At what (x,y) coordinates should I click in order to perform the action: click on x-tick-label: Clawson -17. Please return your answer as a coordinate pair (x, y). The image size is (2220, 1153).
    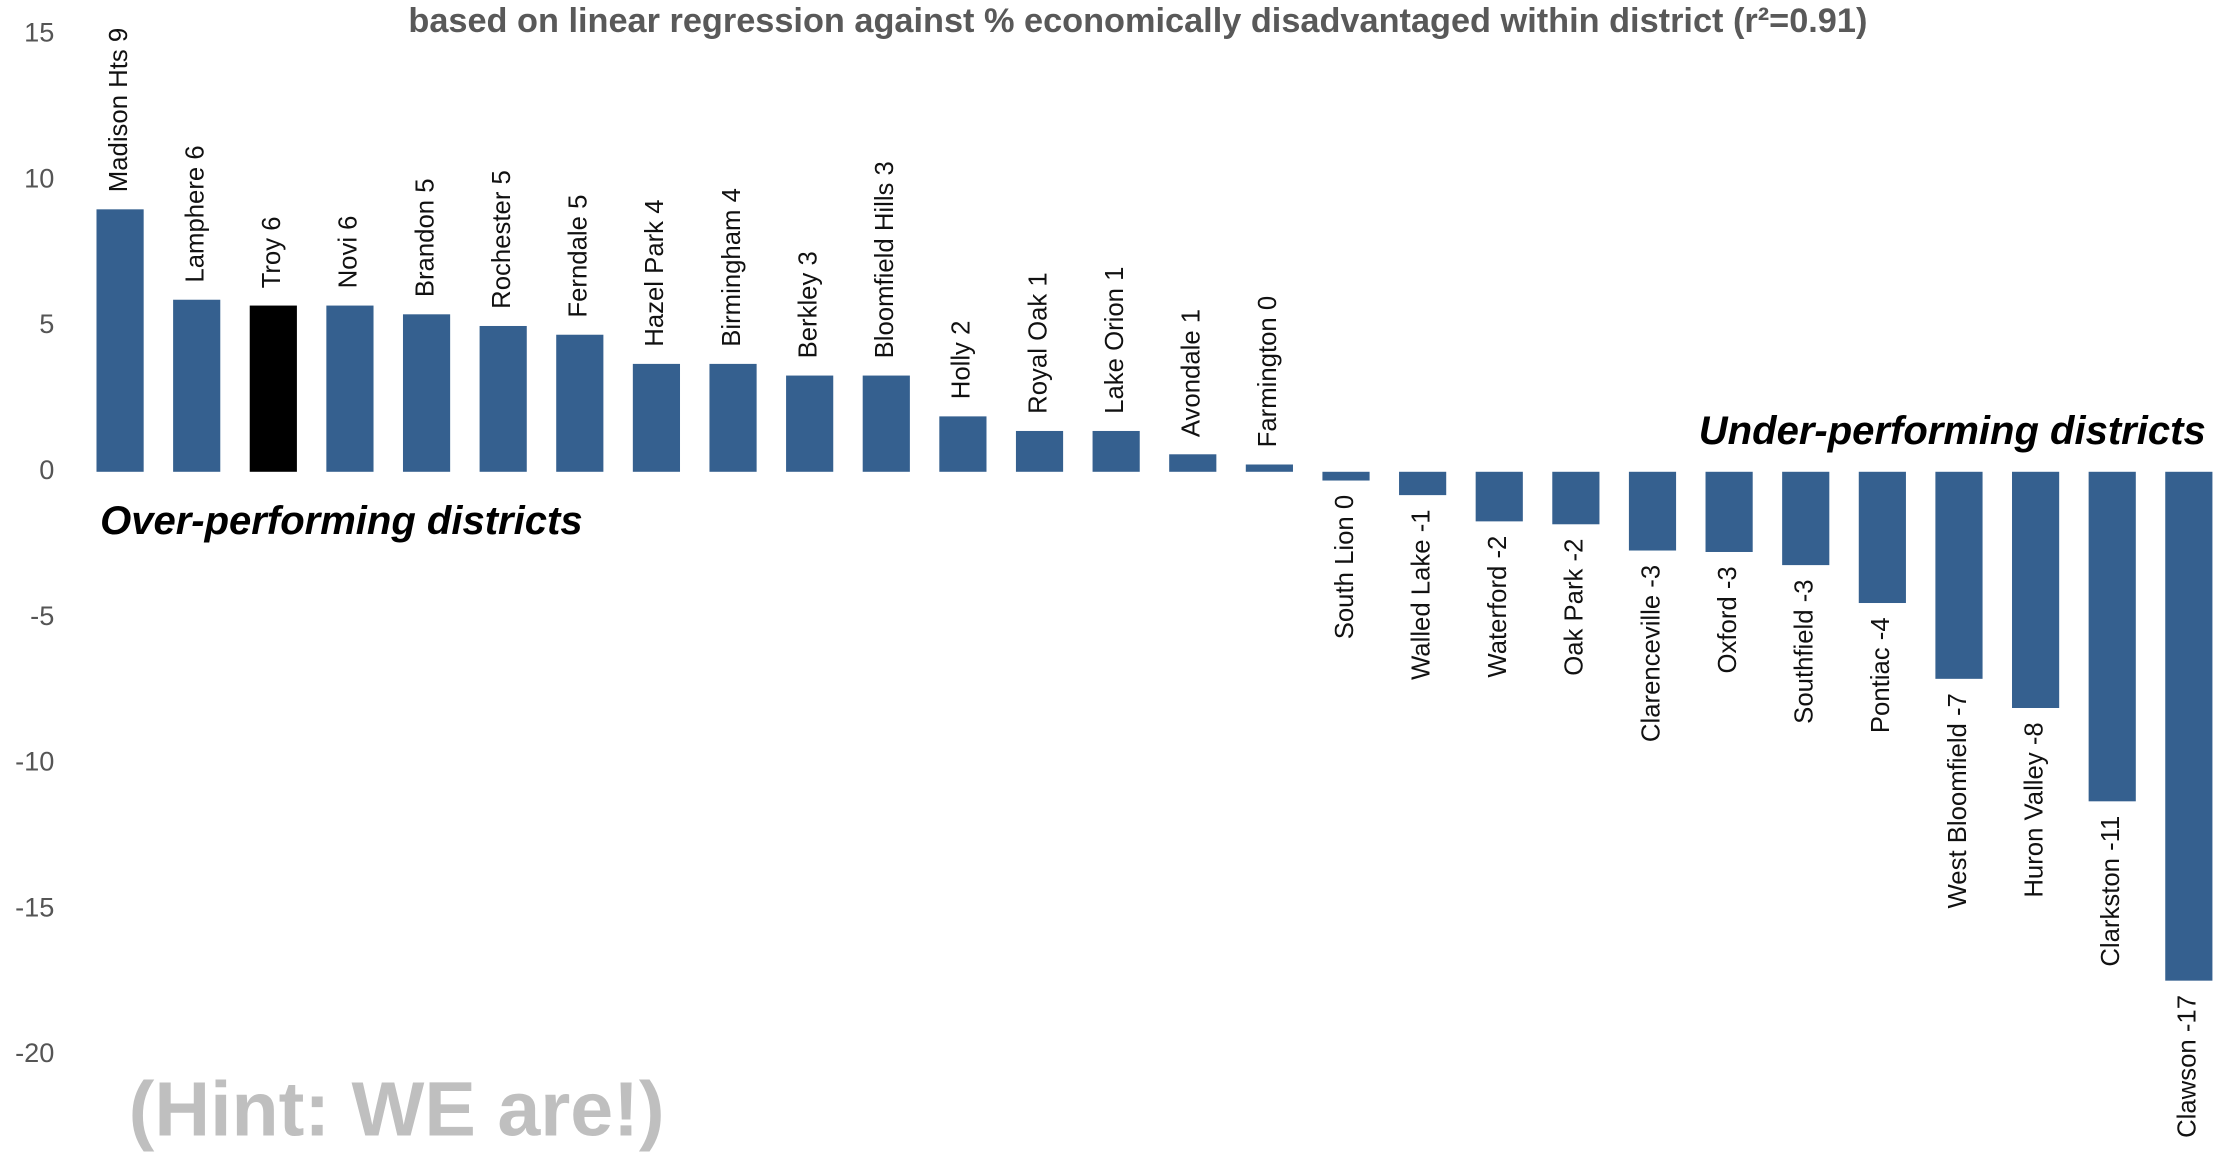
    Looking at the image, I should click on (2188, 1066).